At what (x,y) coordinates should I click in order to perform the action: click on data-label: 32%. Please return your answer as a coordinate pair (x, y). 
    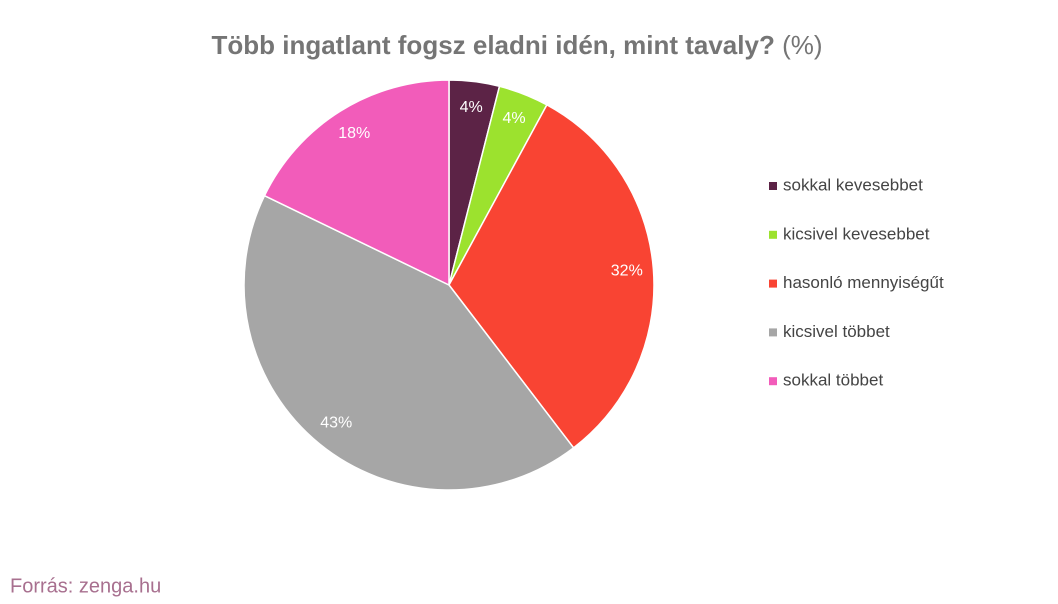
    Looking at the image, I should click on (627, 270).